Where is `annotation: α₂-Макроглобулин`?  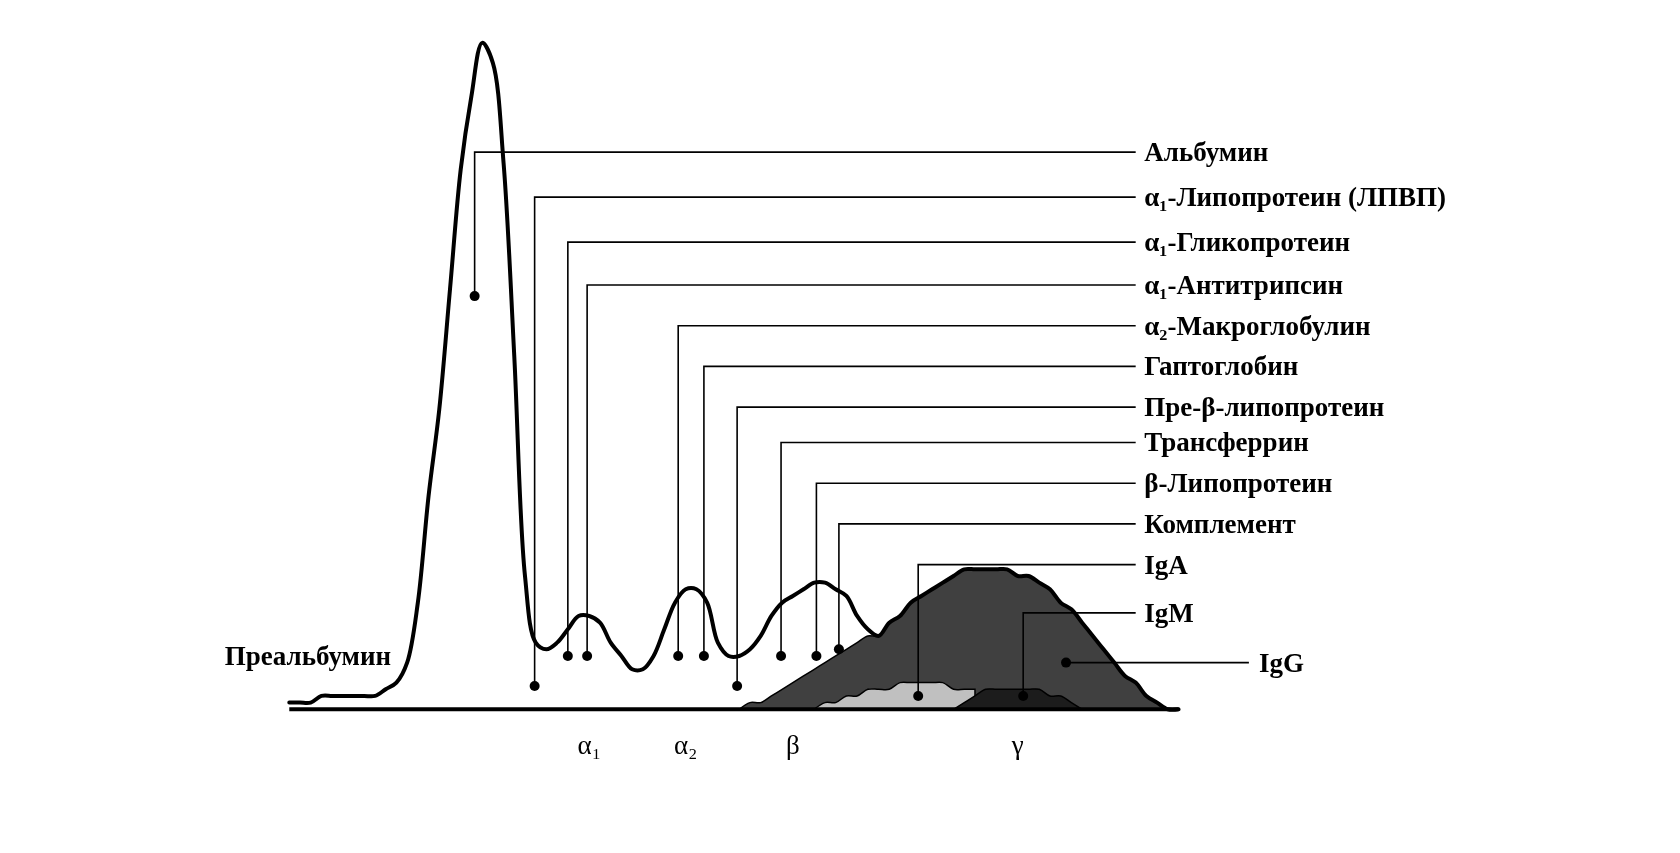
annotation: α₂-Макроглобулин is located at coordinates (1257, 325).